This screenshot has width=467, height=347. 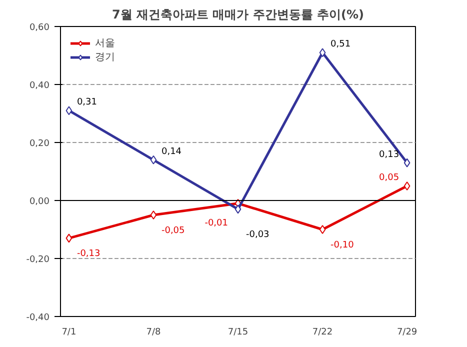 What do you see at coordinates (39, 28) in the screenshot?
I see `y-tick-label: 0,60` at bounding box center [39, 28].